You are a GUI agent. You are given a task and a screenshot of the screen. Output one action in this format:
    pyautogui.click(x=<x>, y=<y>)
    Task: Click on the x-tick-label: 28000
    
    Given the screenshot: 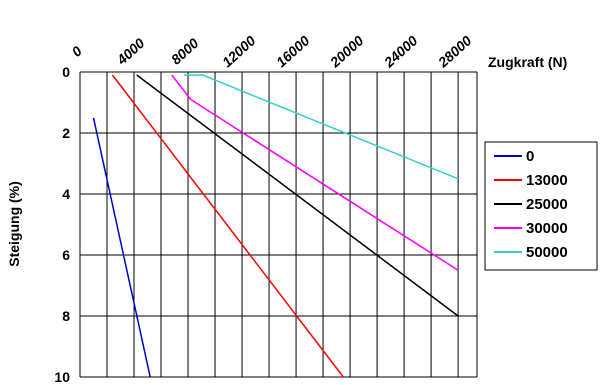 What is the action you would take?
    pyautogui.click(x=454, y=51)
    